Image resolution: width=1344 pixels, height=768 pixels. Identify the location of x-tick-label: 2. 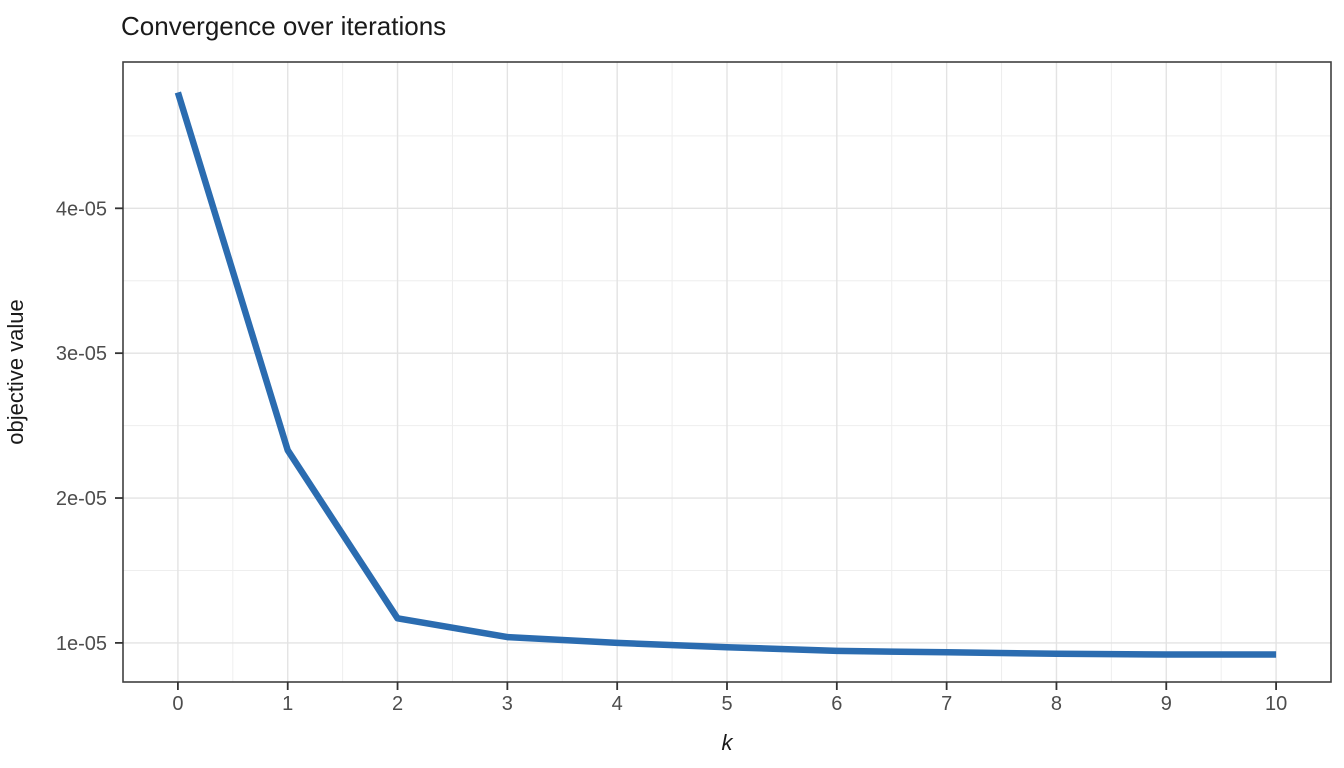
(397, 704).